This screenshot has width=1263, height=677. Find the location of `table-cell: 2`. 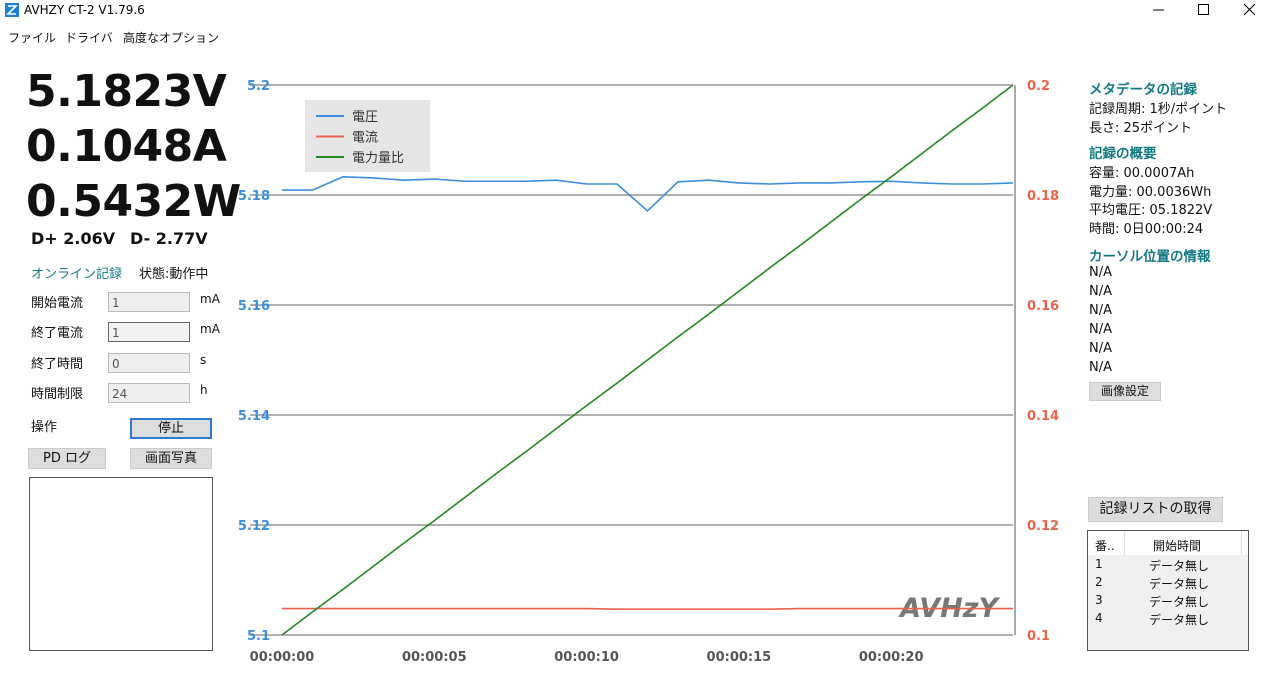

table-cell: 2 is located at coordinates (1099, 582).